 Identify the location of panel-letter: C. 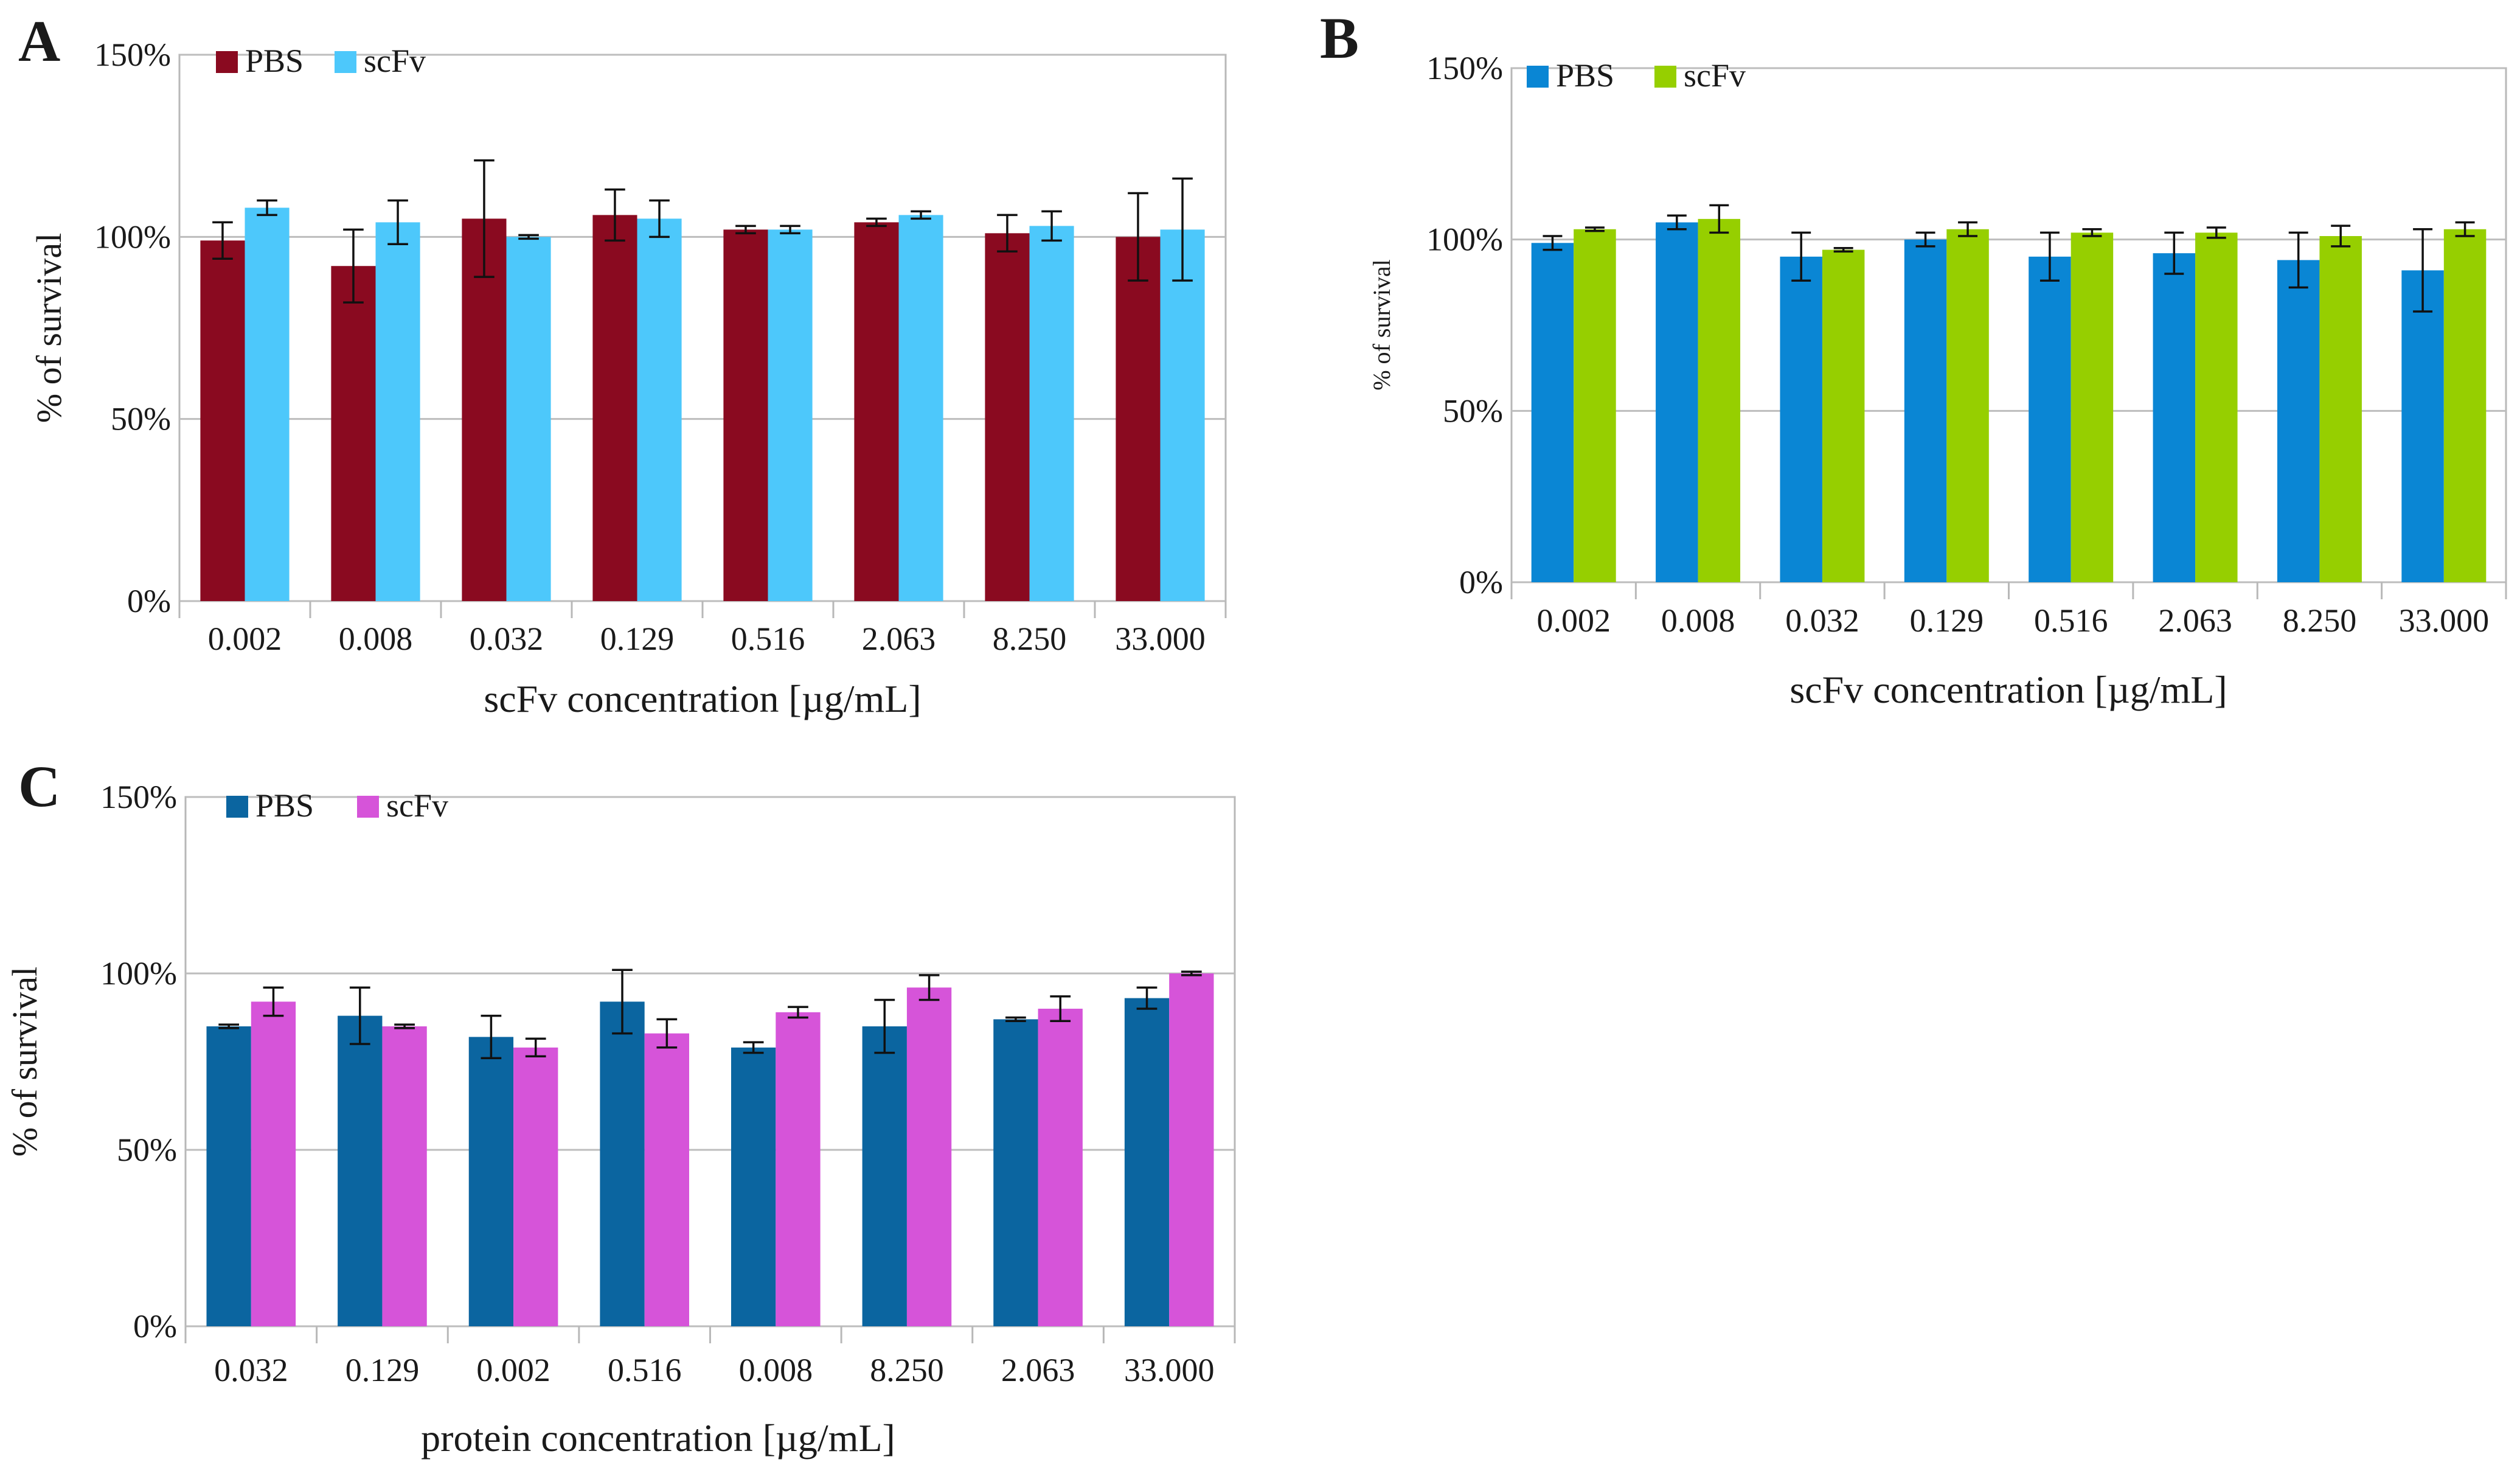
(39, 786).